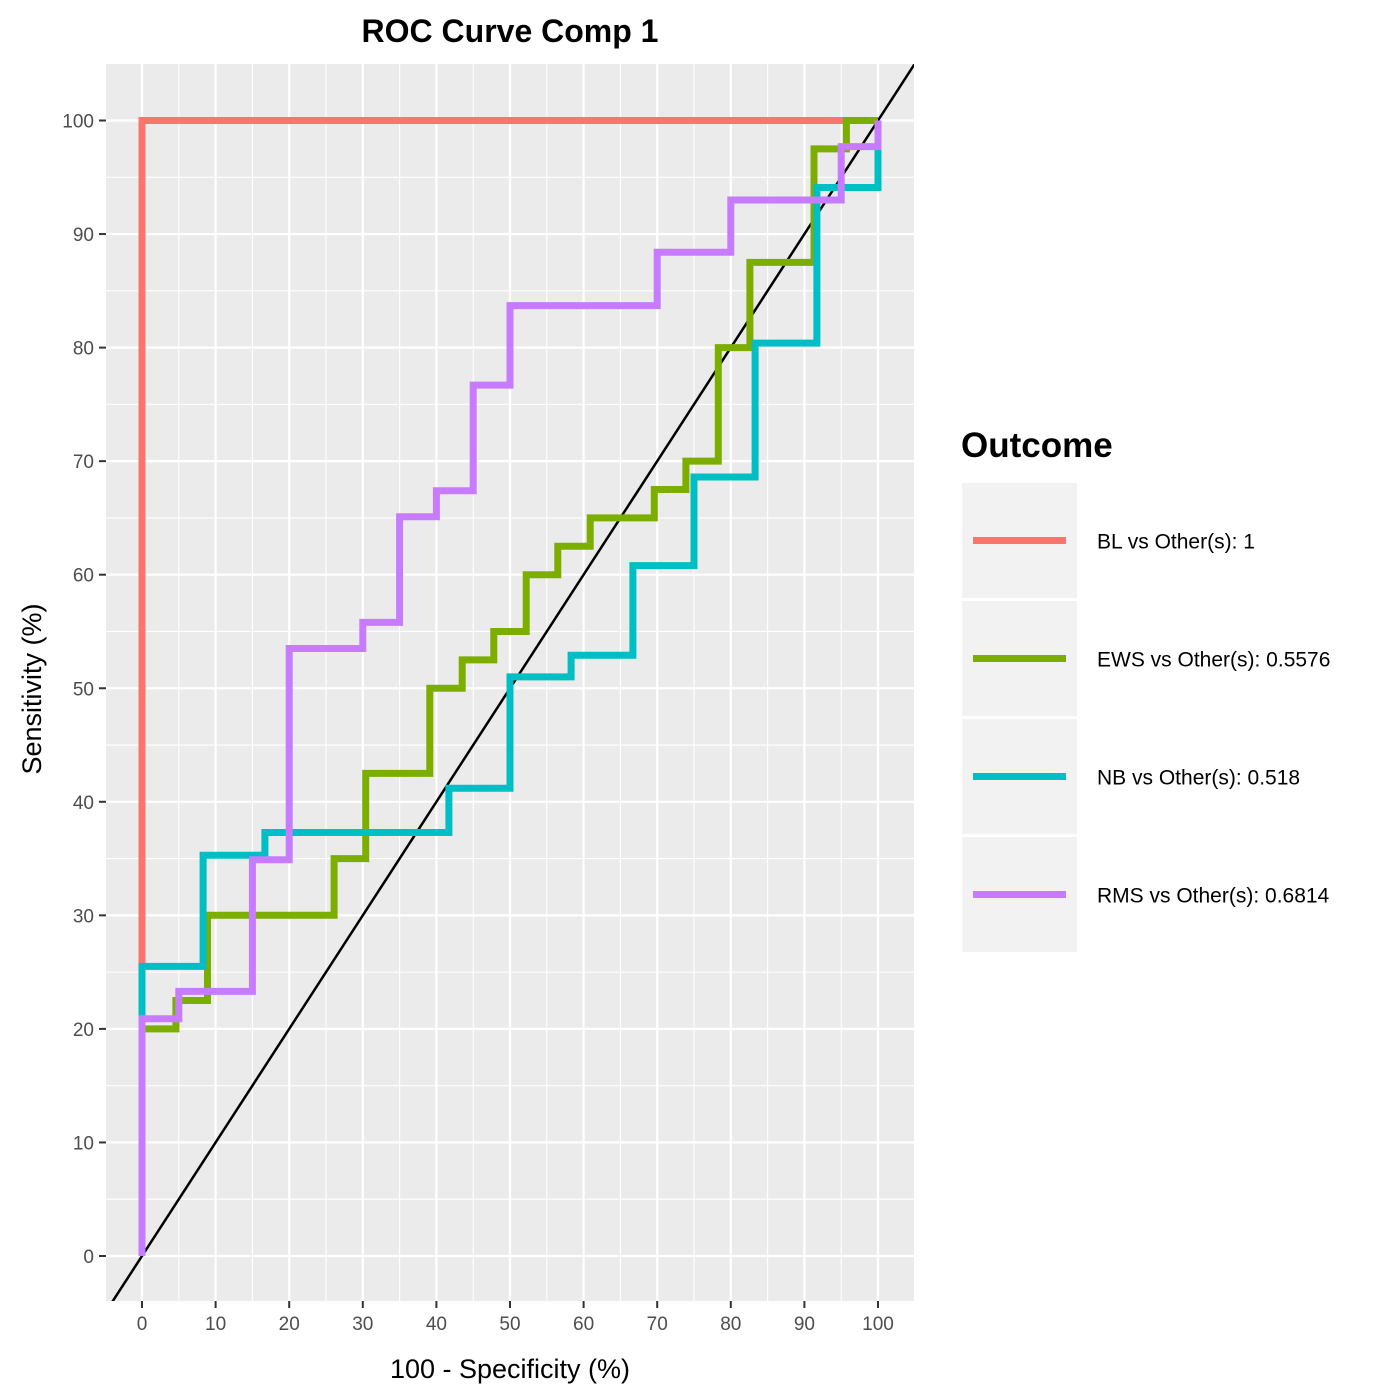 This screenshot has height=1400, width=1400. I want to click on y-tick-label: 80, so click(83, 349).